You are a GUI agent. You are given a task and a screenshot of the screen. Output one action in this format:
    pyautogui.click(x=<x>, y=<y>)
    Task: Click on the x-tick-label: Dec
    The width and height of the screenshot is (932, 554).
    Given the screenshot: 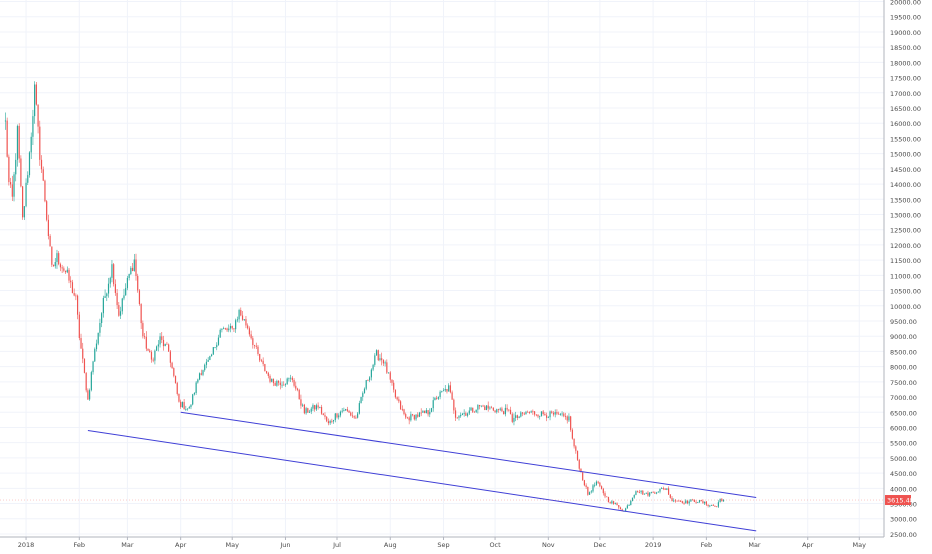 What is the action you would take?
    pyautogui.click(x=600, y=545)
    